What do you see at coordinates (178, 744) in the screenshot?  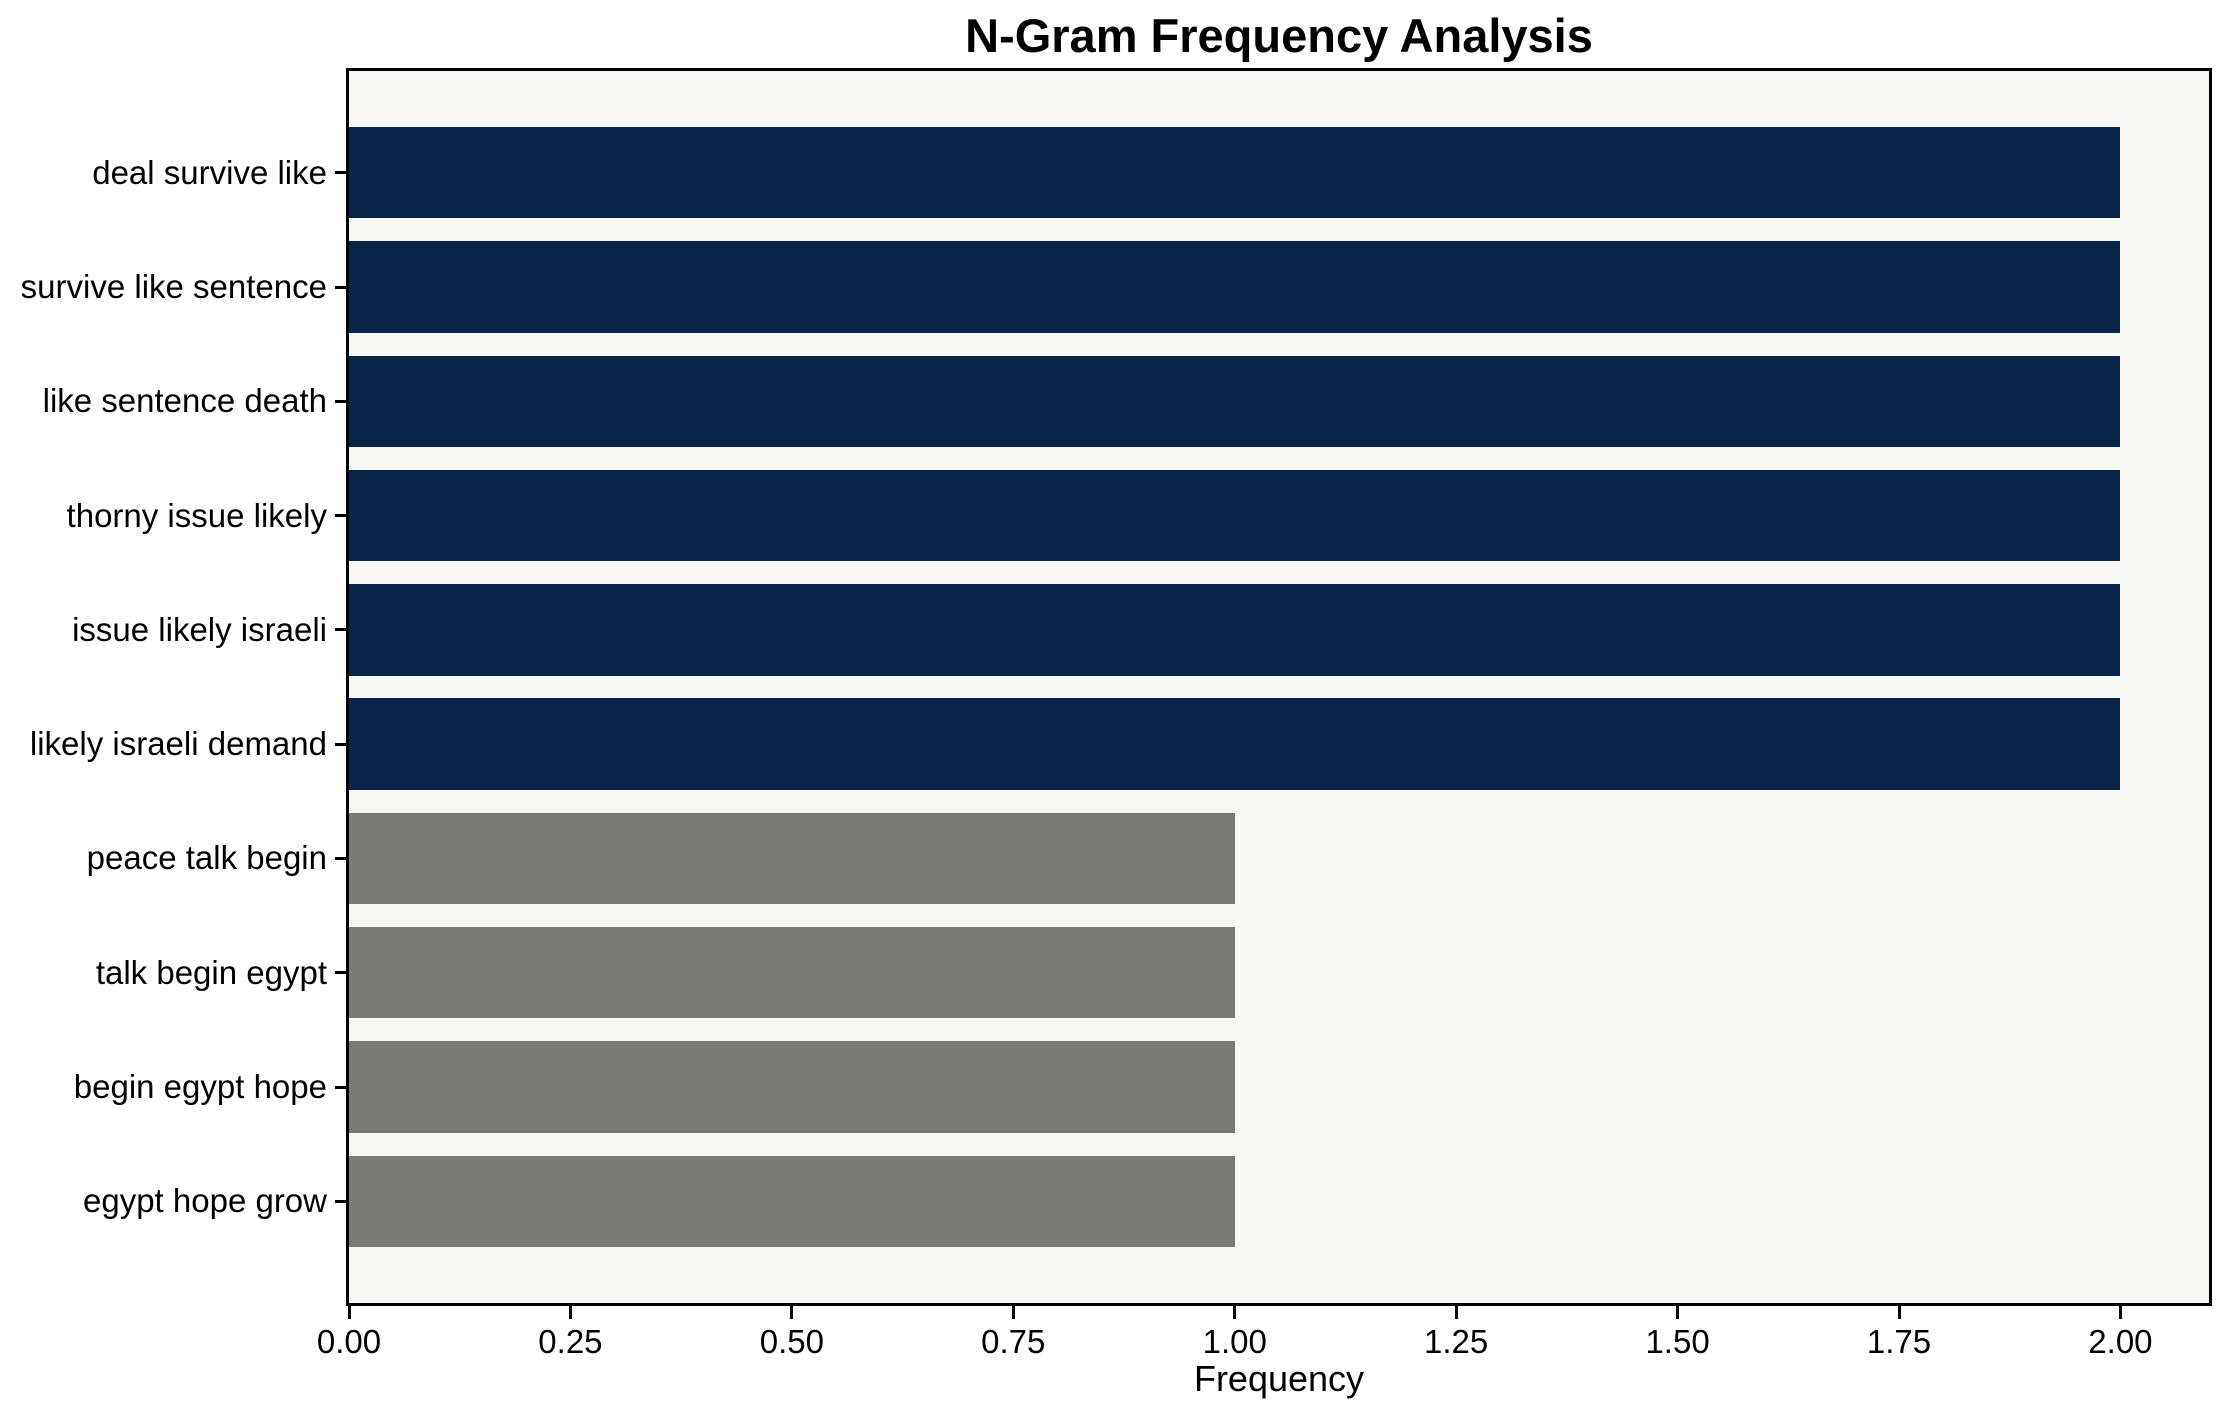 I see `y-tick-label: likely israeli demand` at bounding box center [178, 744].